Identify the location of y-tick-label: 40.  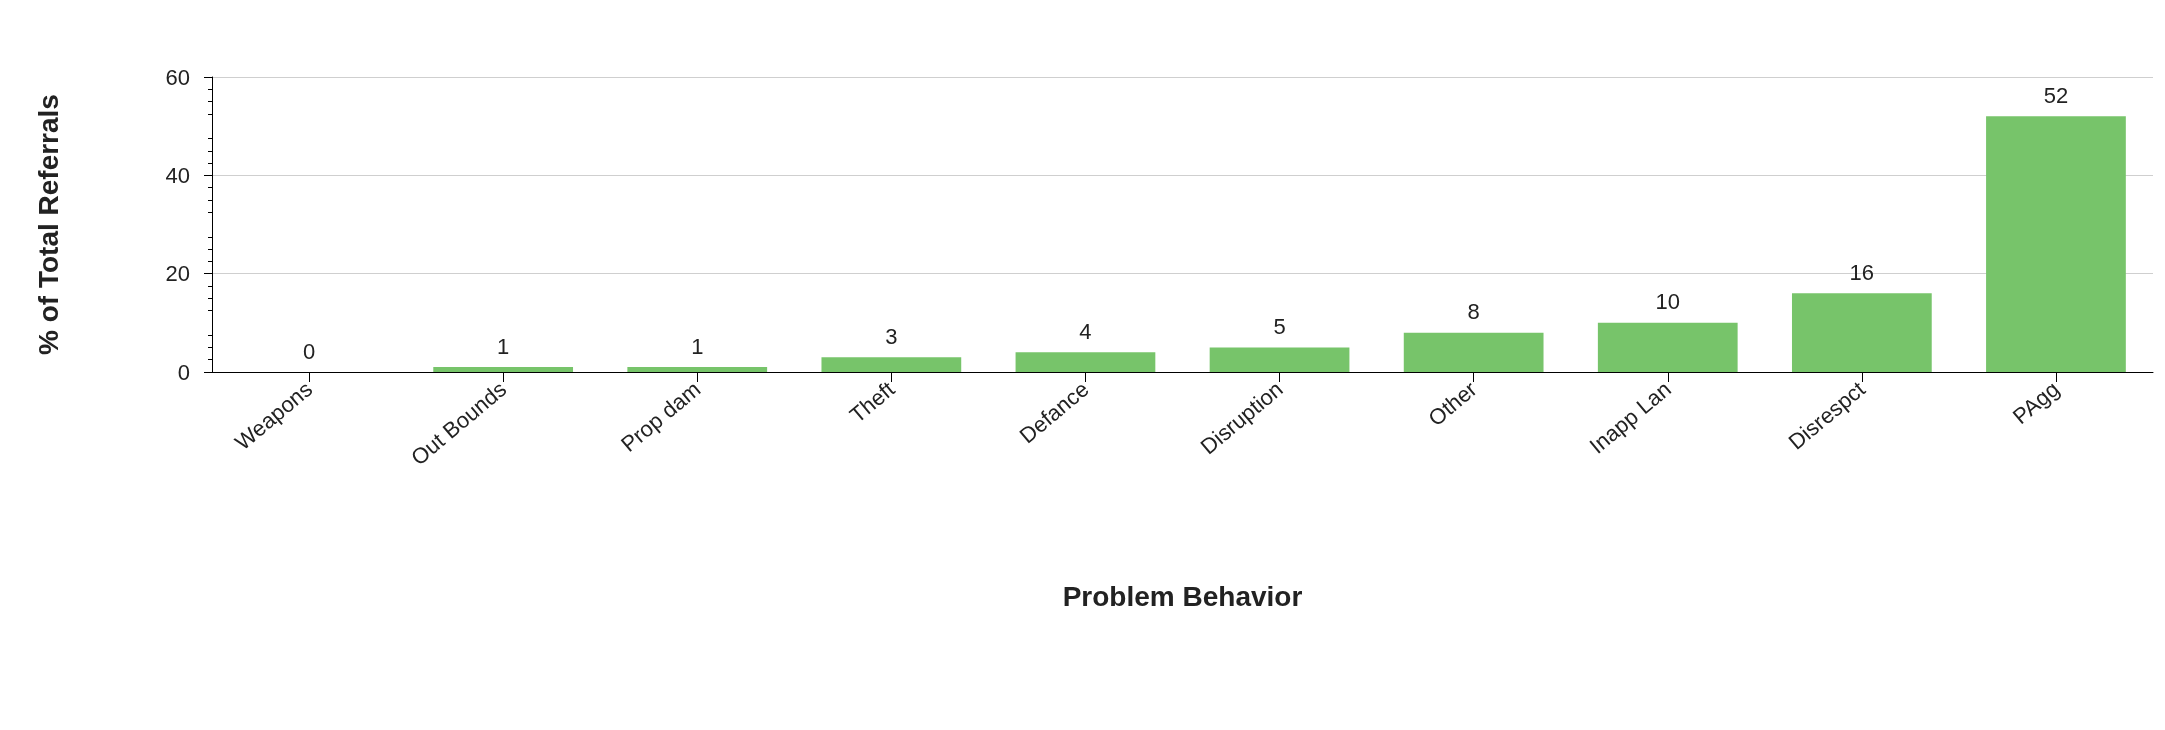
(177, 175).